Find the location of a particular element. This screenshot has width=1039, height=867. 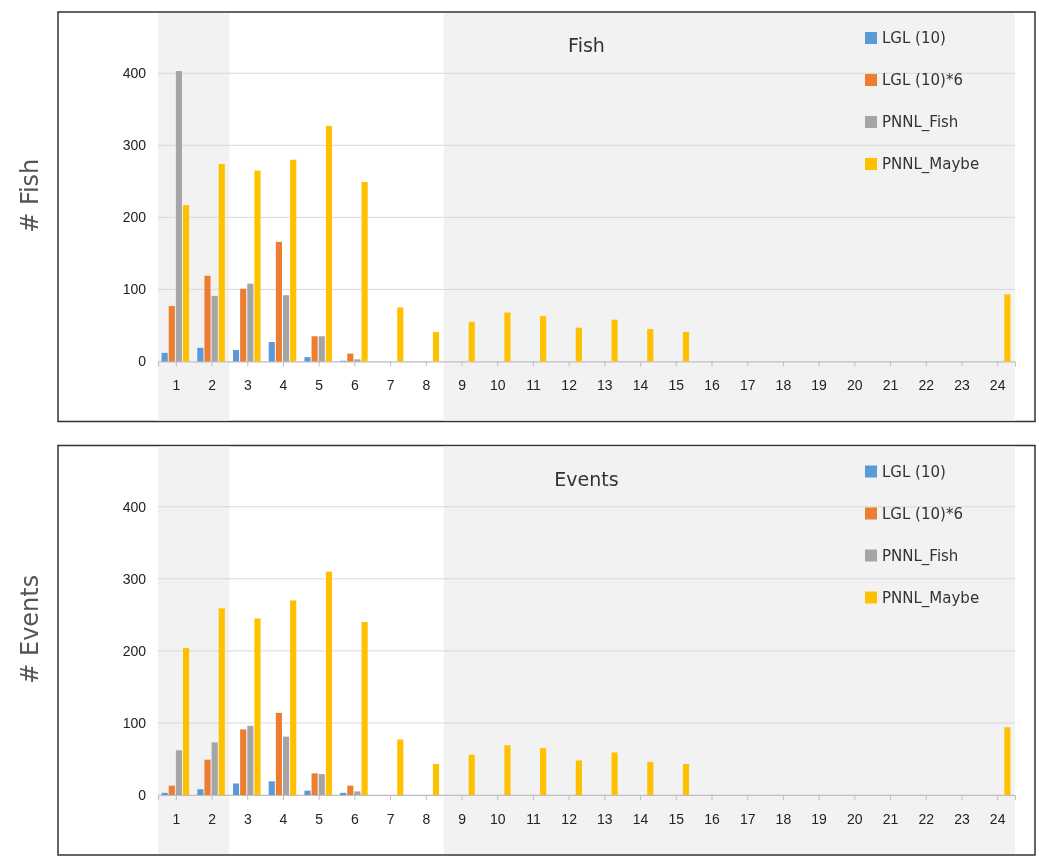

x-tick-label: 16 is located at coordinates (712, 818).